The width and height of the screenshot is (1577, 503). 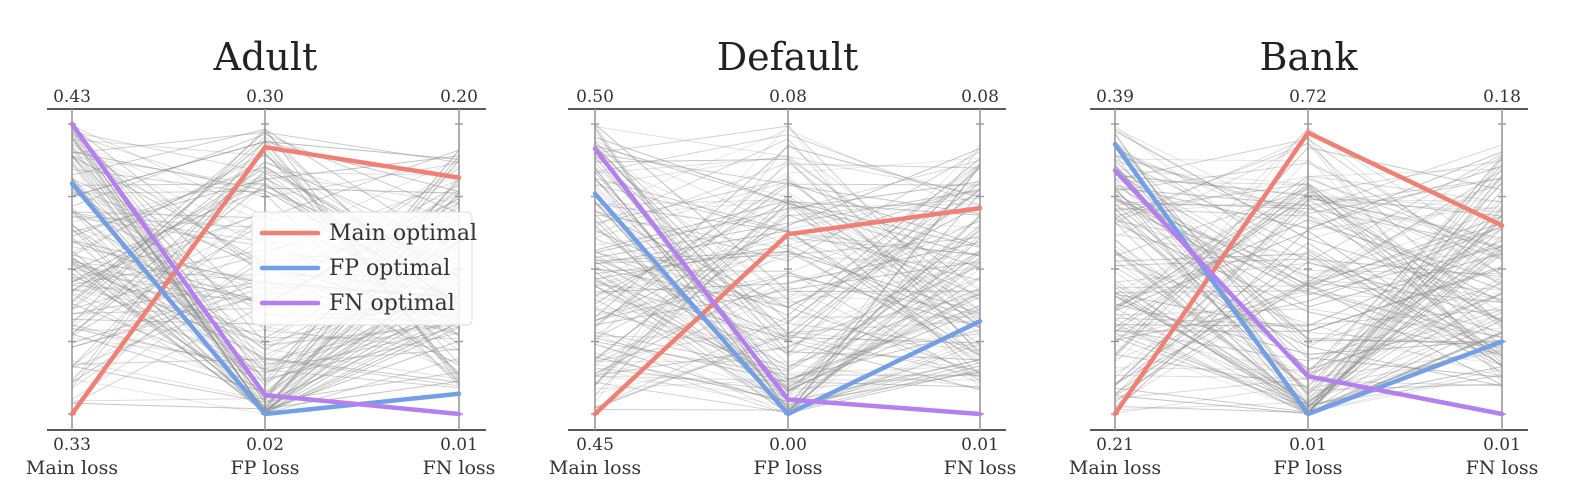 What do you see at coordinates (1115, 445) in the screenshot?
I see `bottom-tick-label: 0.21` at bounding box center [1115, 445].